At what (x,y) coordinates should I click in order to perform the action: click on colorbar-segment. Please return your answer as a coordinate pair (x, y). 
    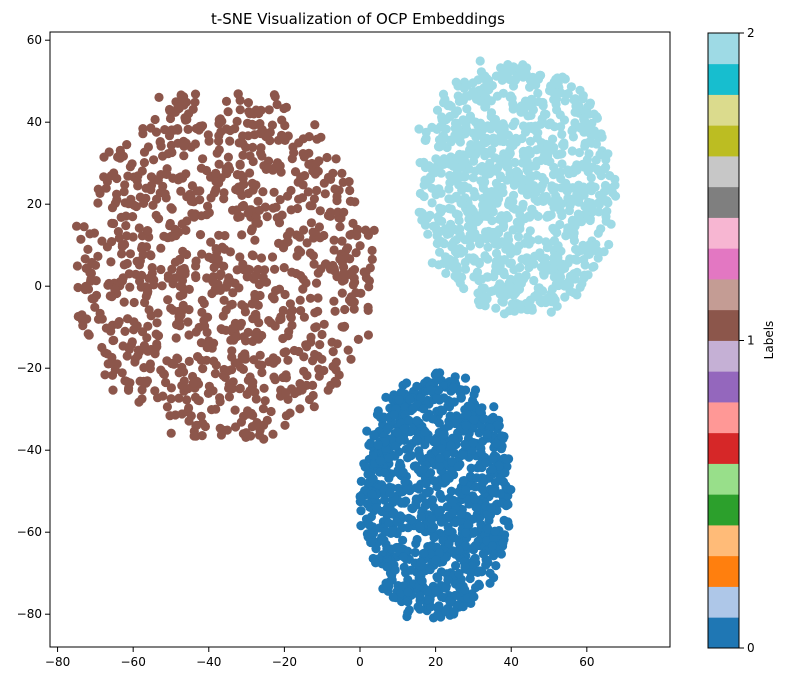
    Looking at the image, I should click on (723, 479).